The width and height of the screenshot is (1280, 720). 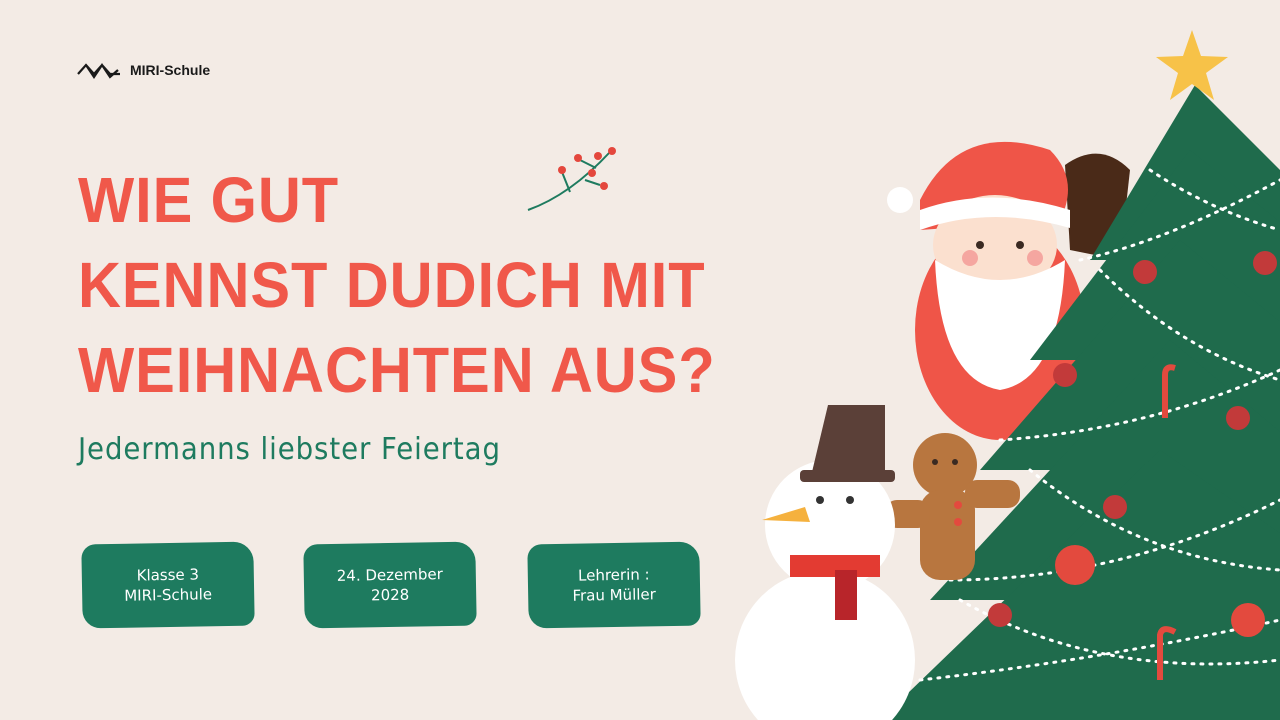 I want to click on title-line: KENNST DUDICH MIT, so click(x=392, y=285).